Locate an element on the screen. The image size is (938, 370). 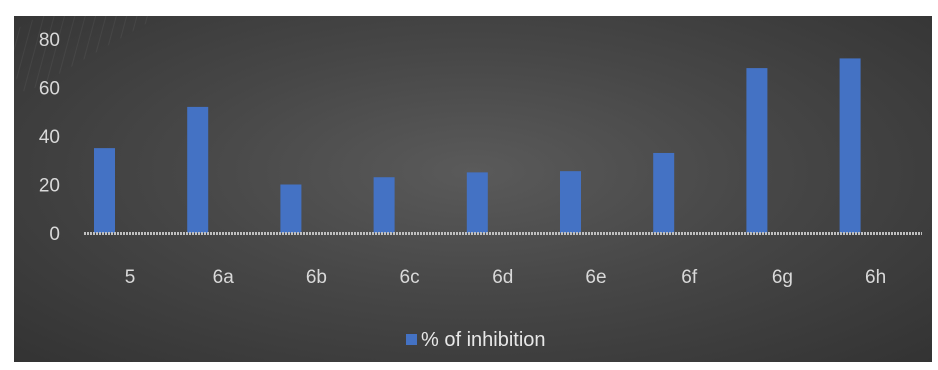
y-tick-label: 60 is located at coordinates (49, 89).